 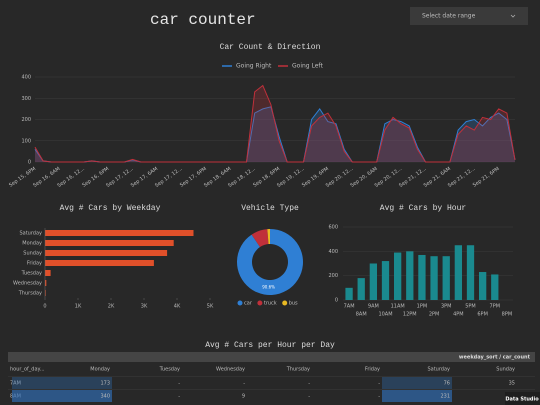 I want to click on y-tick-label: Tuesday, so click(x=31, y=274).